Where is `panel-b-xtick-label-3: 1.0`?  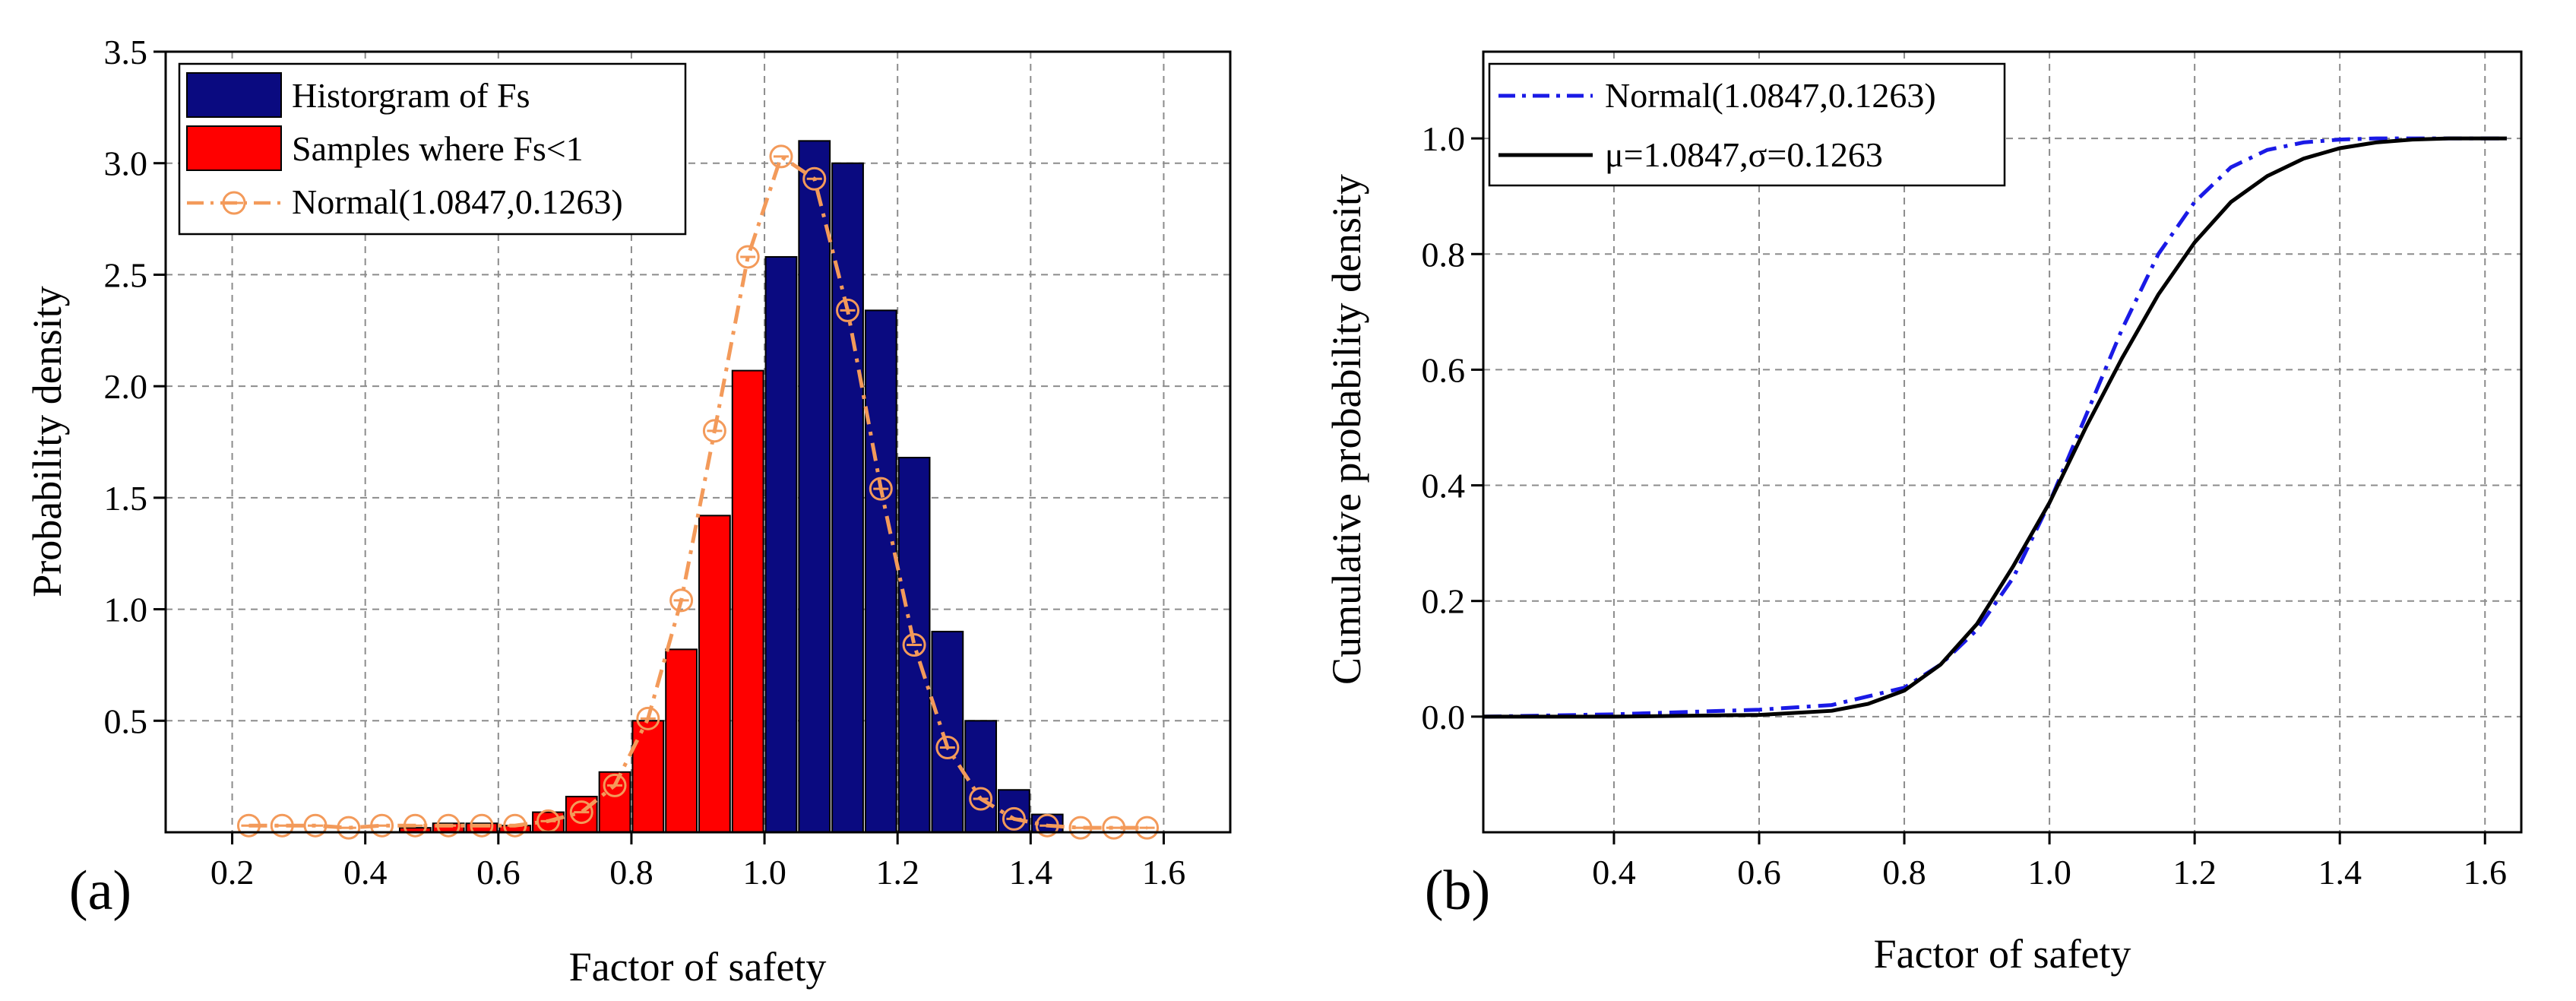 panel-b-xtick-label-3: 1.0 is located at coordinates (2049, 872).